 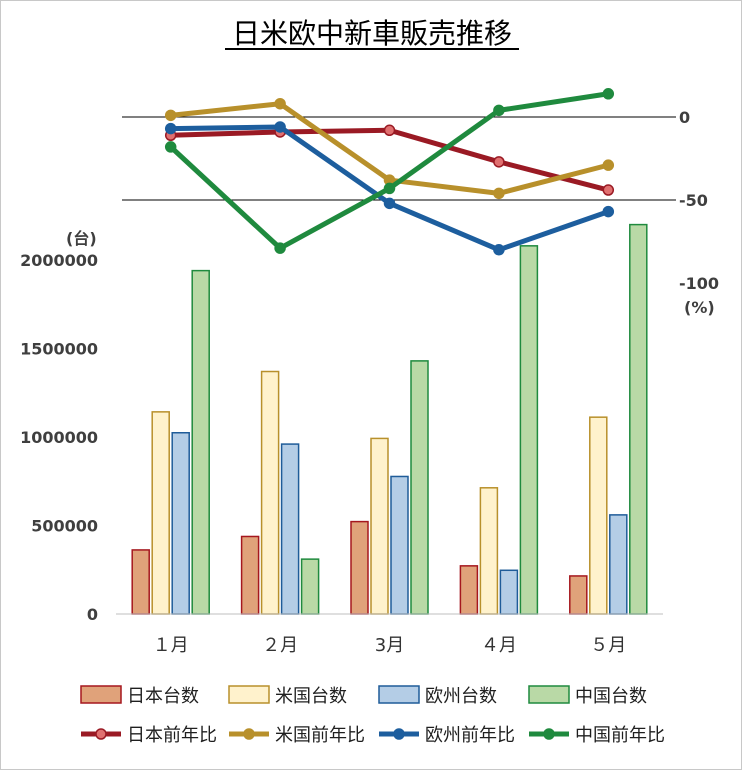 I want to click on bar-中国台数-2, so click(x=419, y=487).